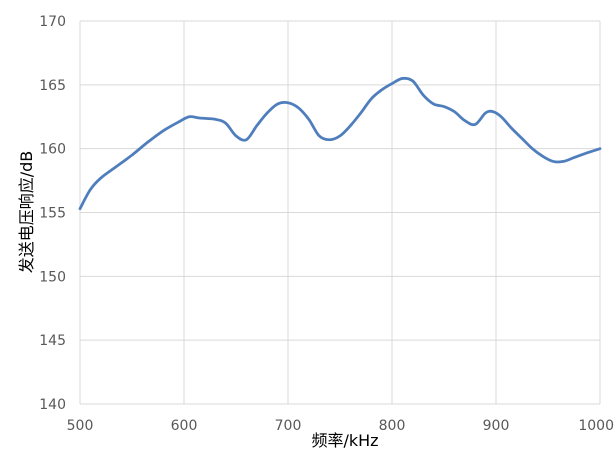 The width and height of the screenshot is (616, 450). I want to click on y-tick-label: 160, so click(52, 150).